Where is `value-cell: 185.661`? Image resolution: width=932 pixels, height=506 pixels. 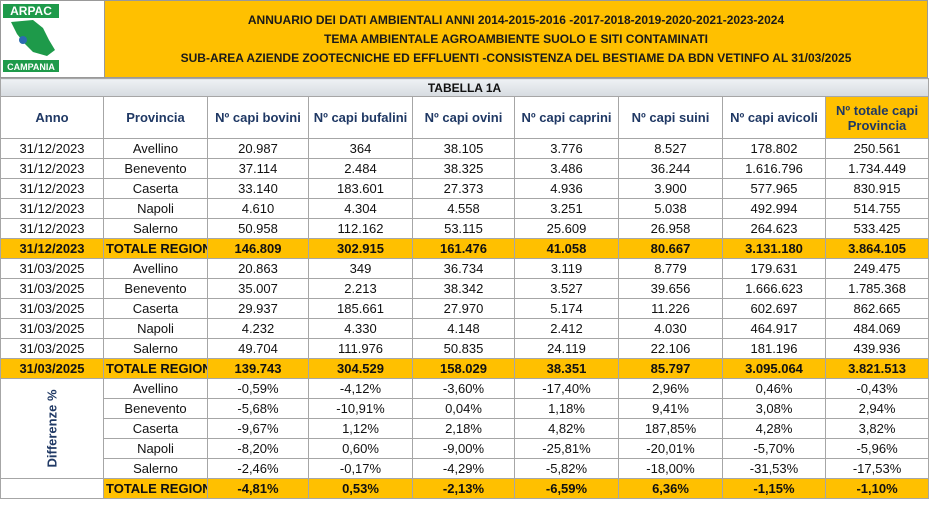 value-cell: 185.661 is located at coordinates (360, 308).